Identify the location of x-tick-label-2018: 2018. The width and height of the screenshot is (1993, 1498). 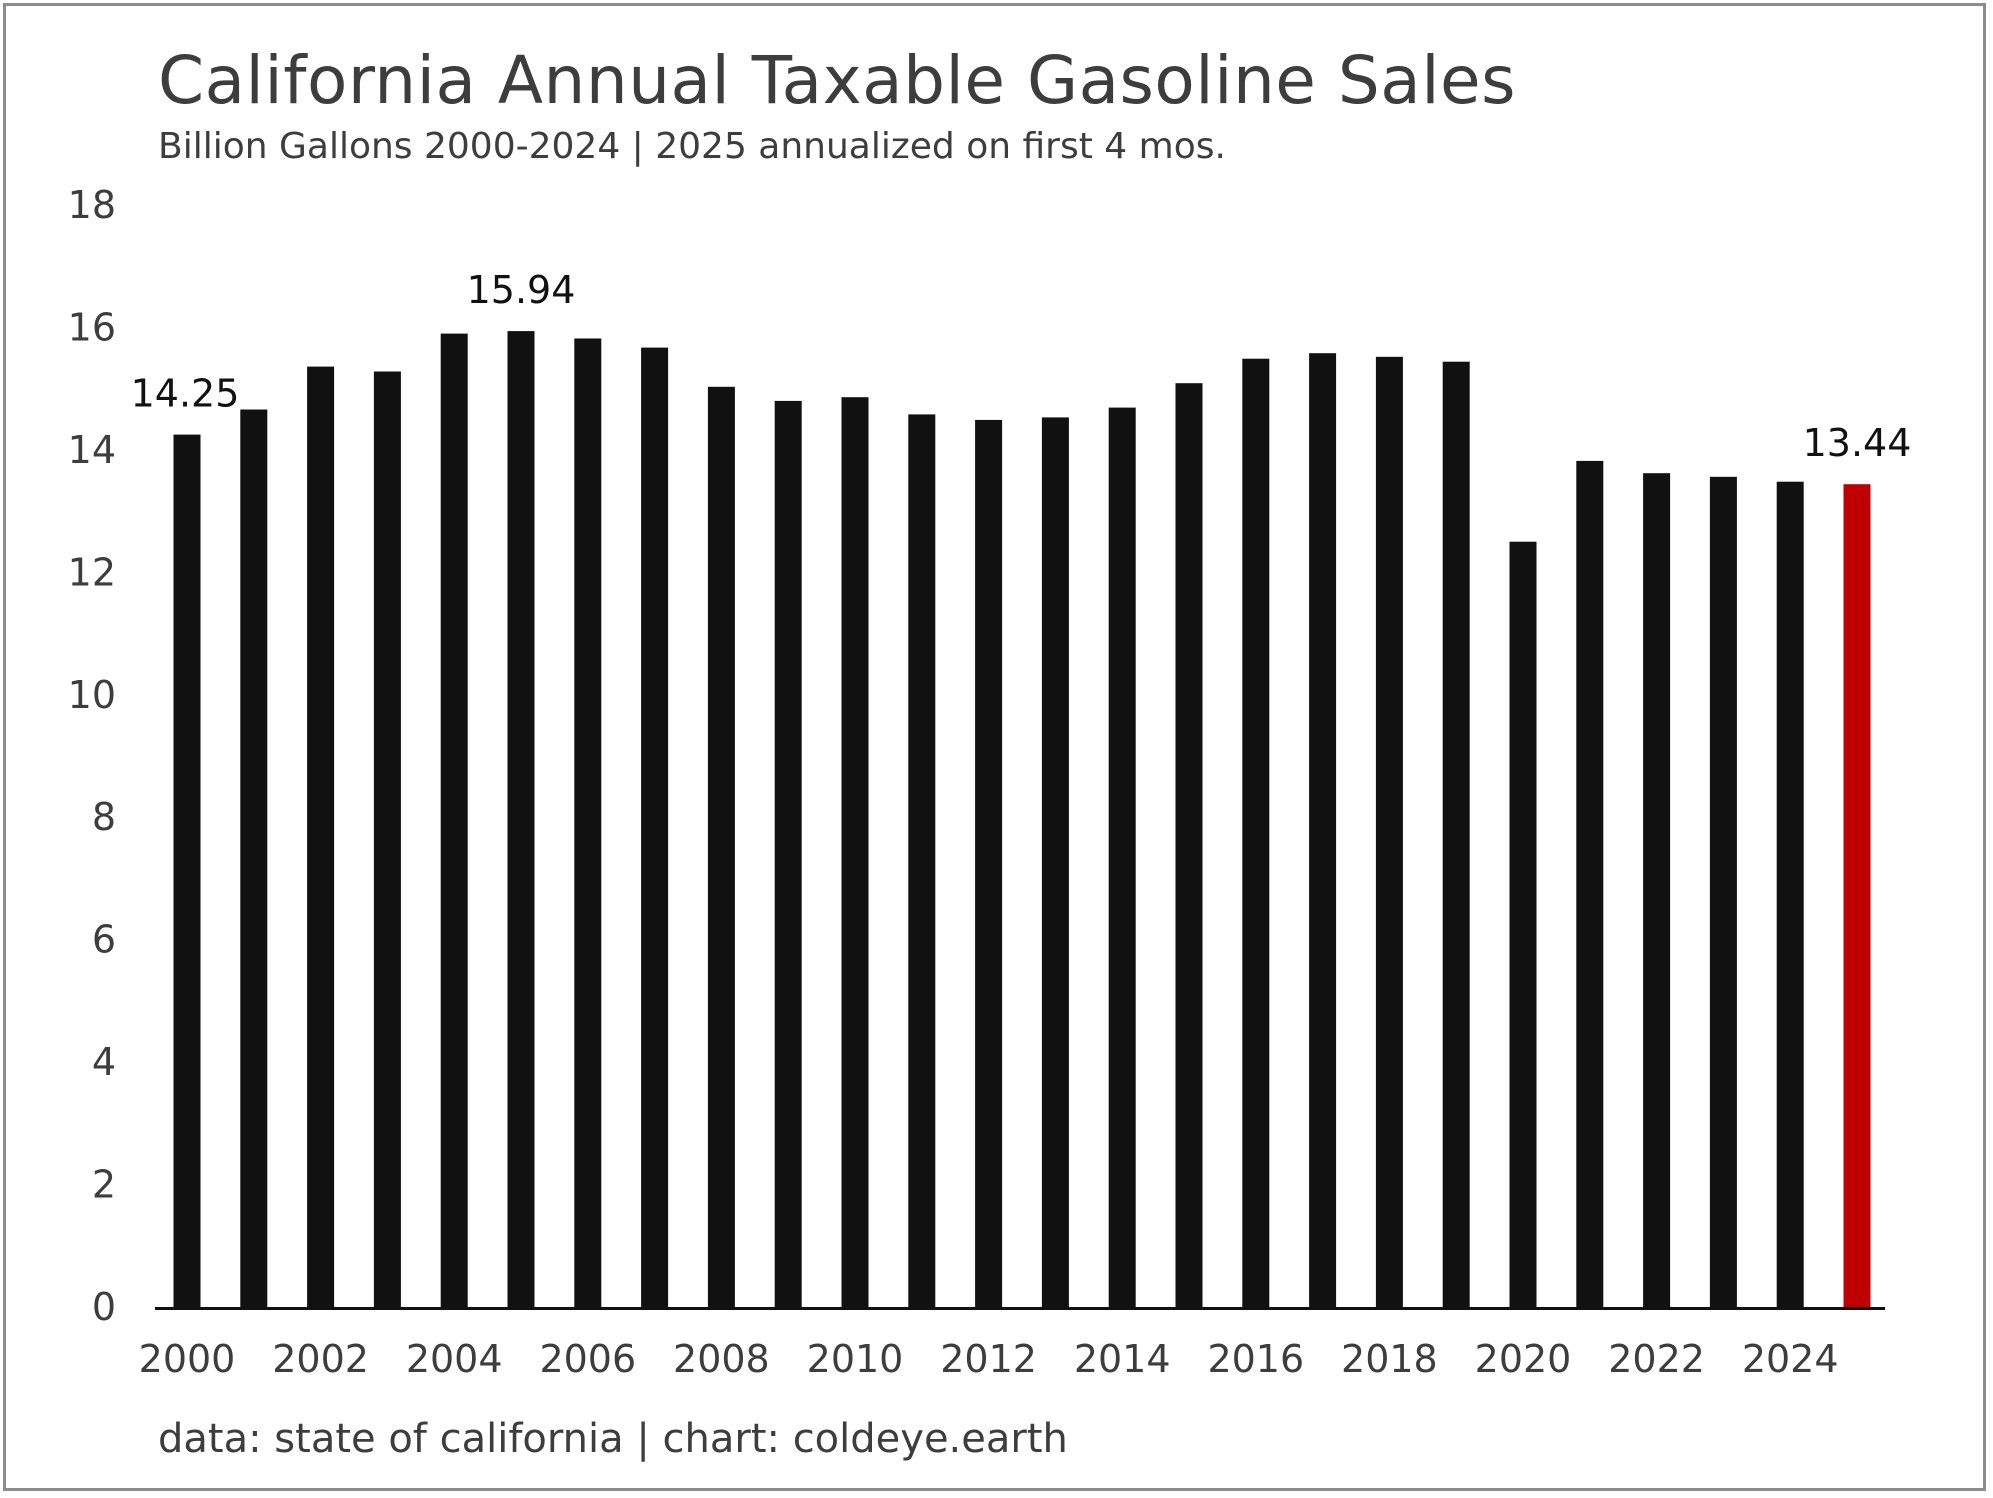
(1389, 1359).